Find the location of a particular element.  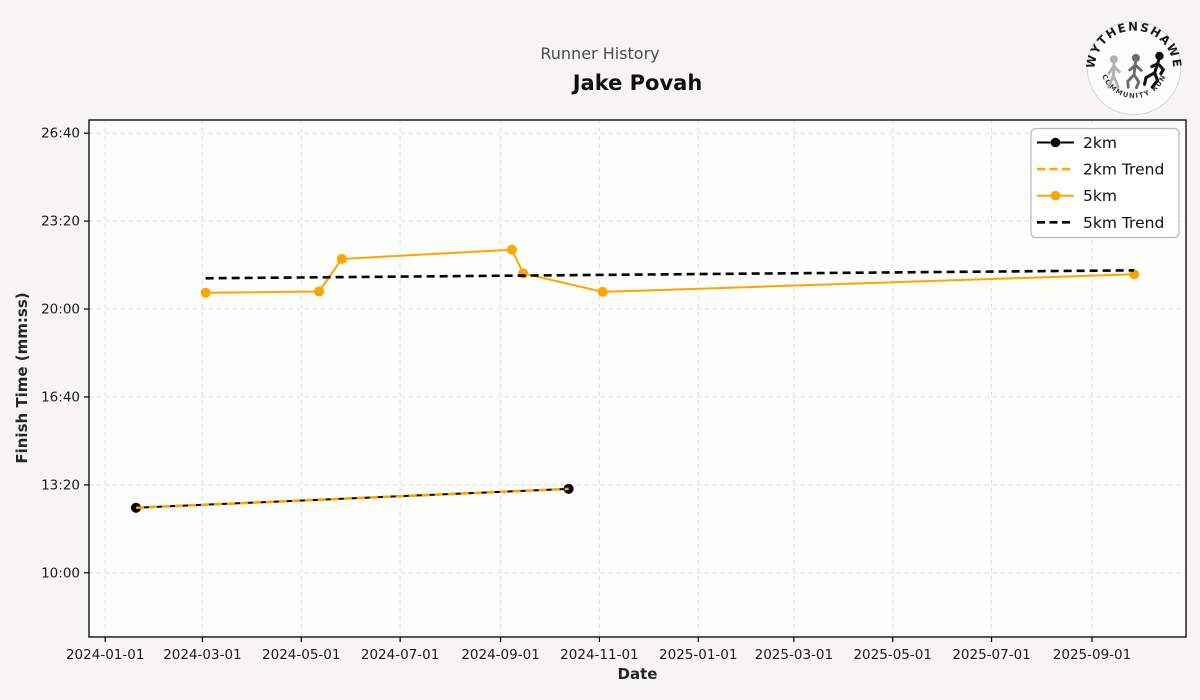

wythenshawe-community-run-logo: WYTHENSHAWE COMMUNITY RUN is located at coordinates (1134, 68).